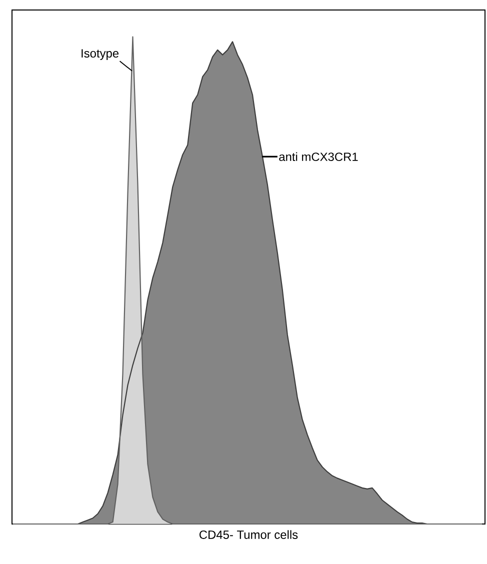  I want to click on series-label: Isotype, so click(100, 54).